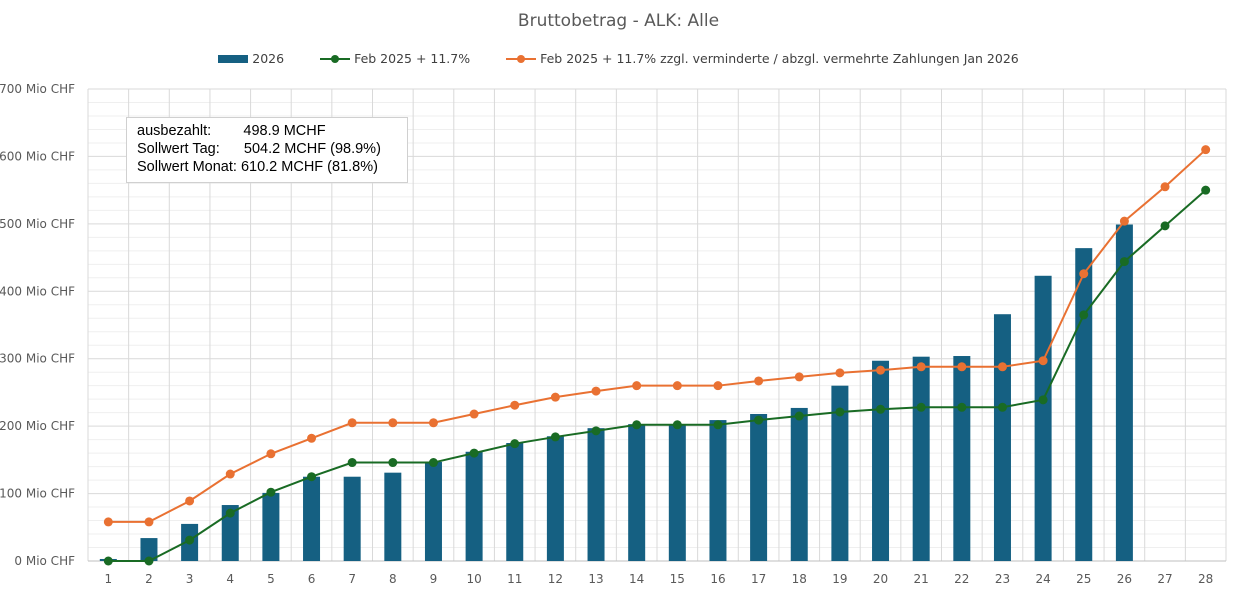  What do you see at coordinates (1124, 579) in the screenshot?
I see `x-tick-label: 26` at bounding box center [1124, 579].